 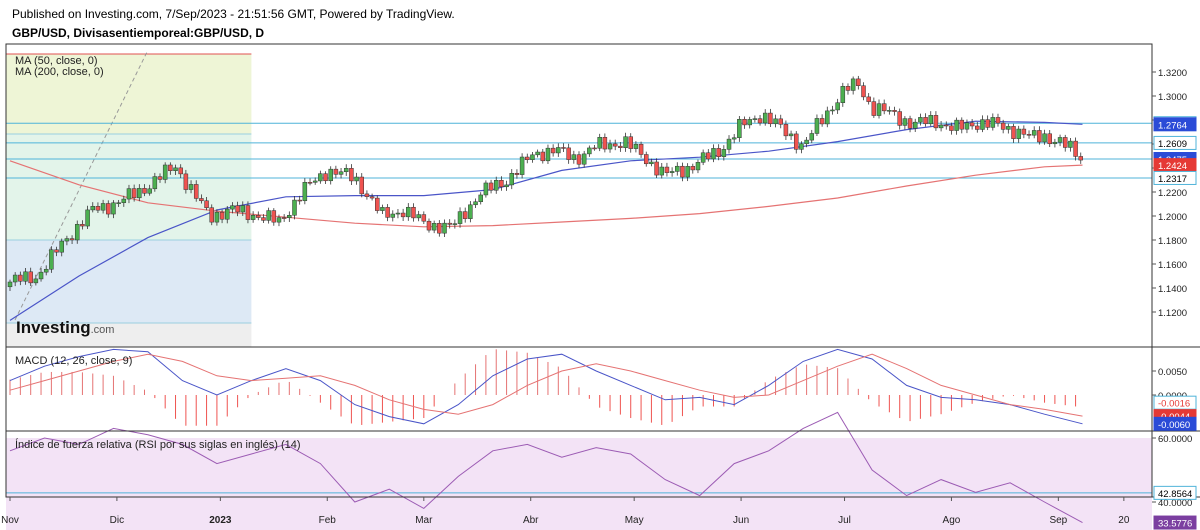 I want to click on price-label: 1.2317, so click(x=1172, y=179).